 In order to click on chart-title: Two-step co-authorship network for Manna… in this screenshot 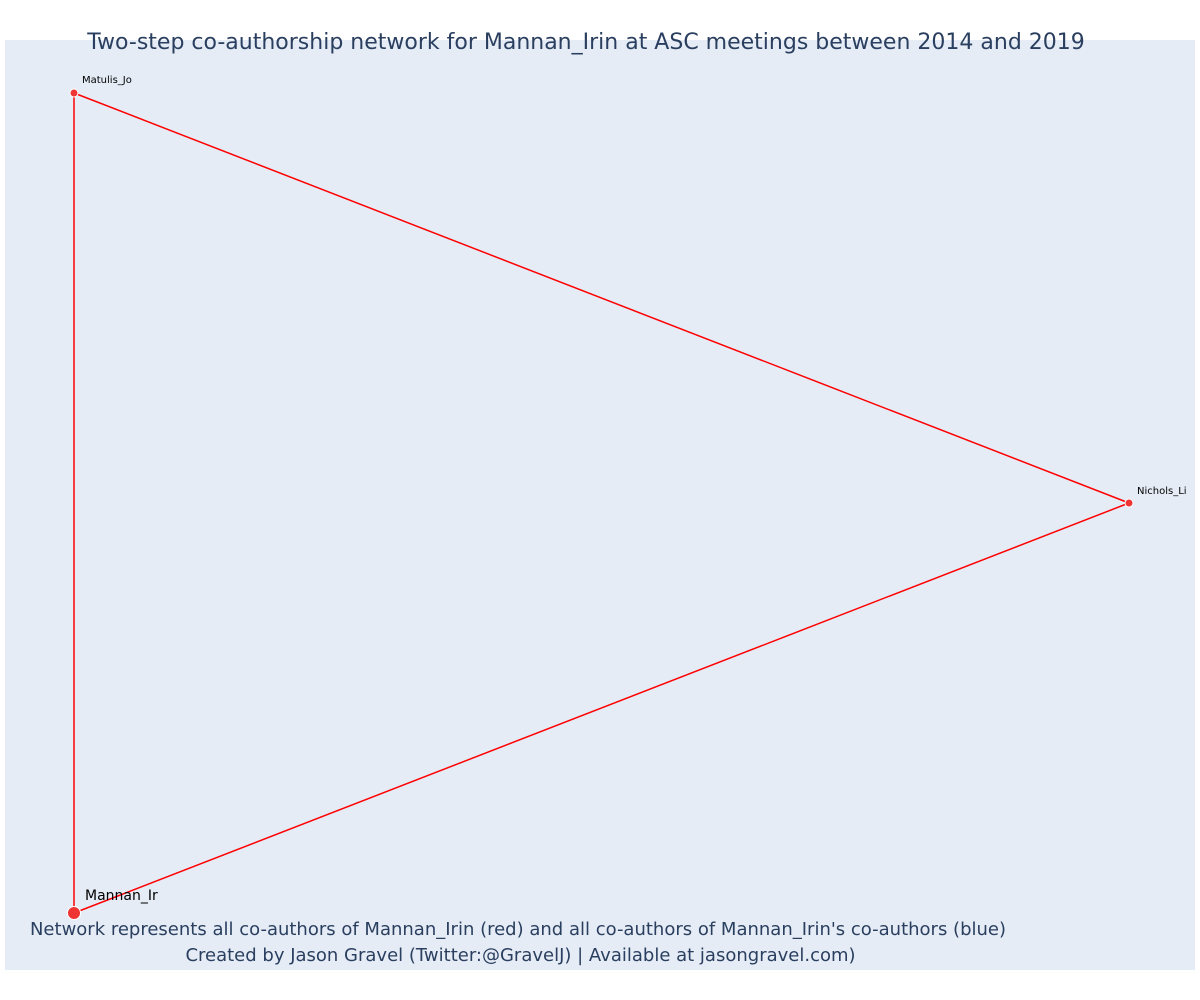, I will do `click(586, 42)`.